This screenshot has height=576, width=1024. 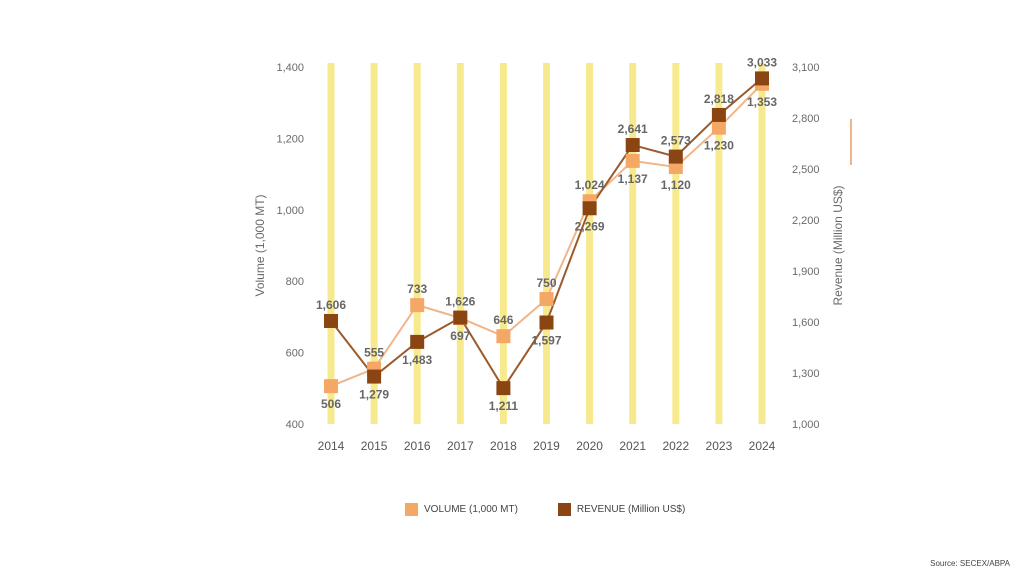 I want to click on revenue-data-label: 1,483, so click(x=417, y=360).